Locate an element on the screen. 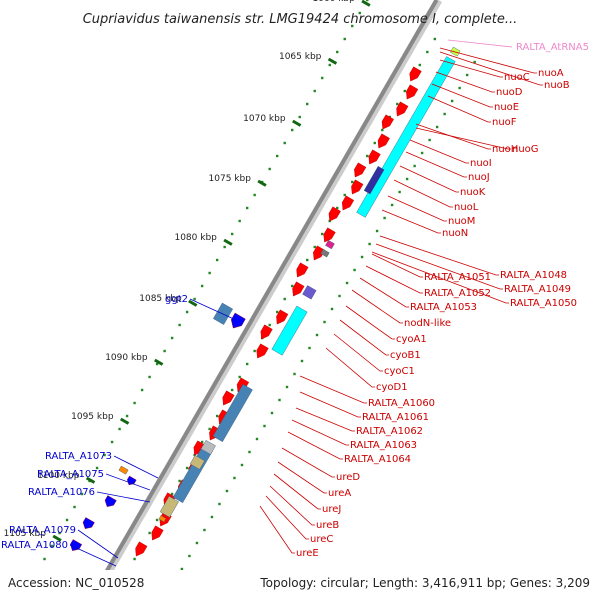  gene-label: RALTA_A1061 is located at coordinates (395, 417).